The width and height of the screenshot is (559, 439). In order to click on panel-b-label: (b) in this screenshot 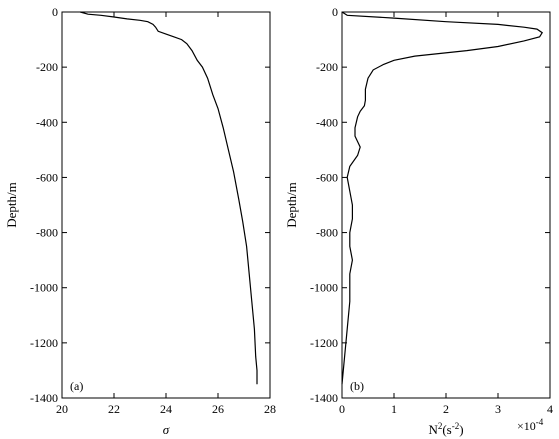, I will do `click(357, 386)`.